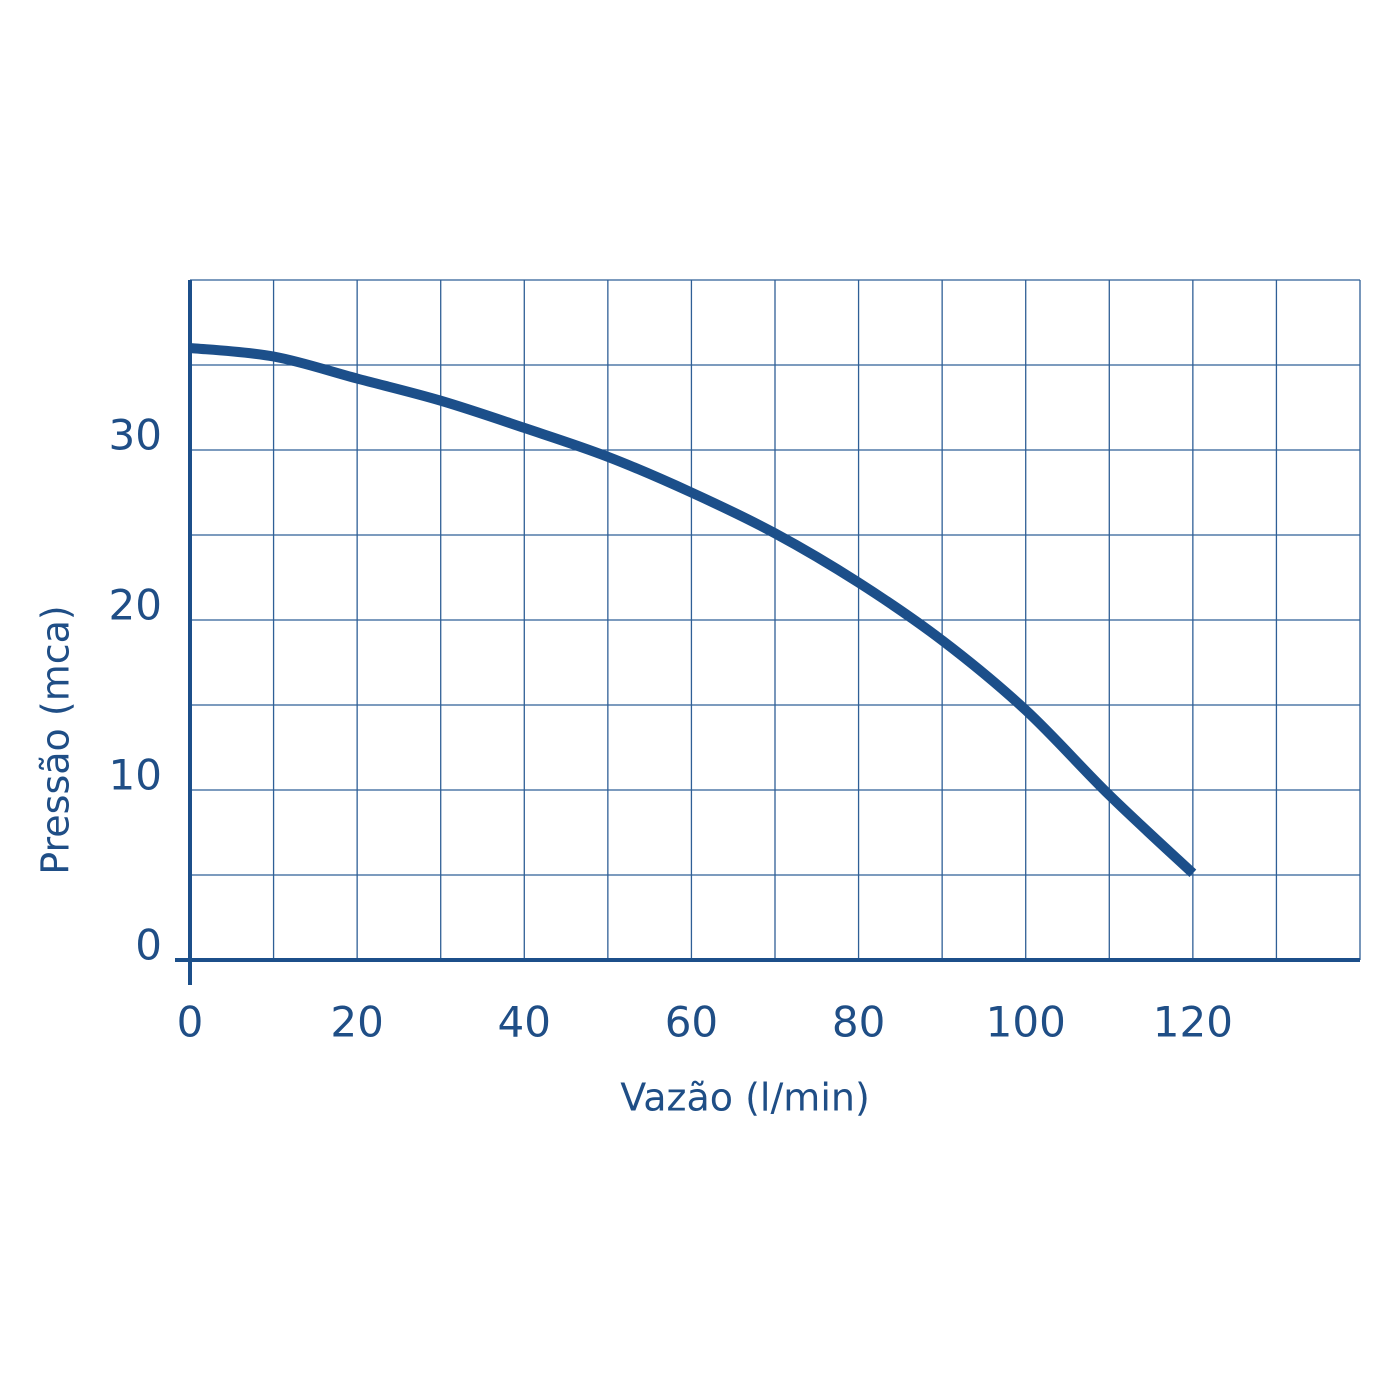 The image size is (1400, 1400). Describe the element at coordinates (135, 605) in the screenshot. I see `y-tick-label: 20` at that location.